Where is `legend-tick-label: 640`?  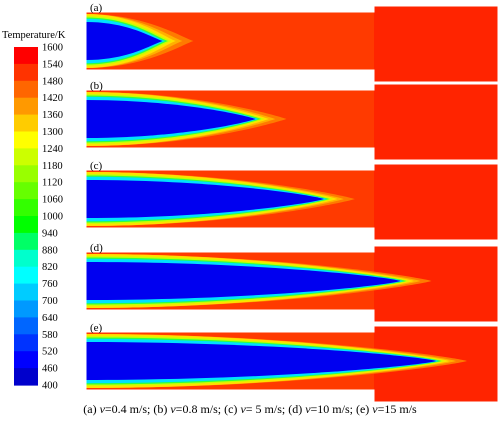 legend-tick-label: 640 is located at coordinates (50, 318).